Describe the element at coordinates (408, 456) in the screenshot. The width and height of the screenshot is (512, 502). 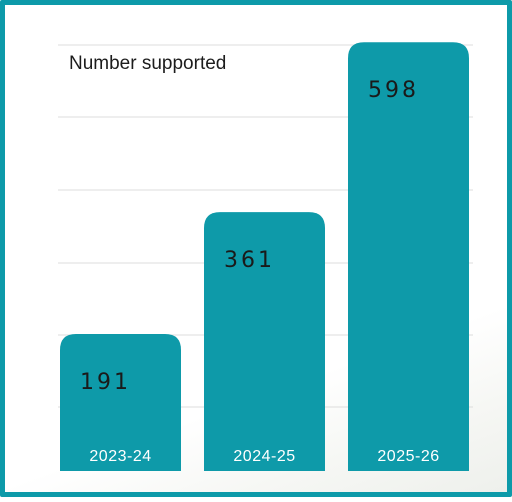
I see `category-label-2025-26: 2025-26` at that location.